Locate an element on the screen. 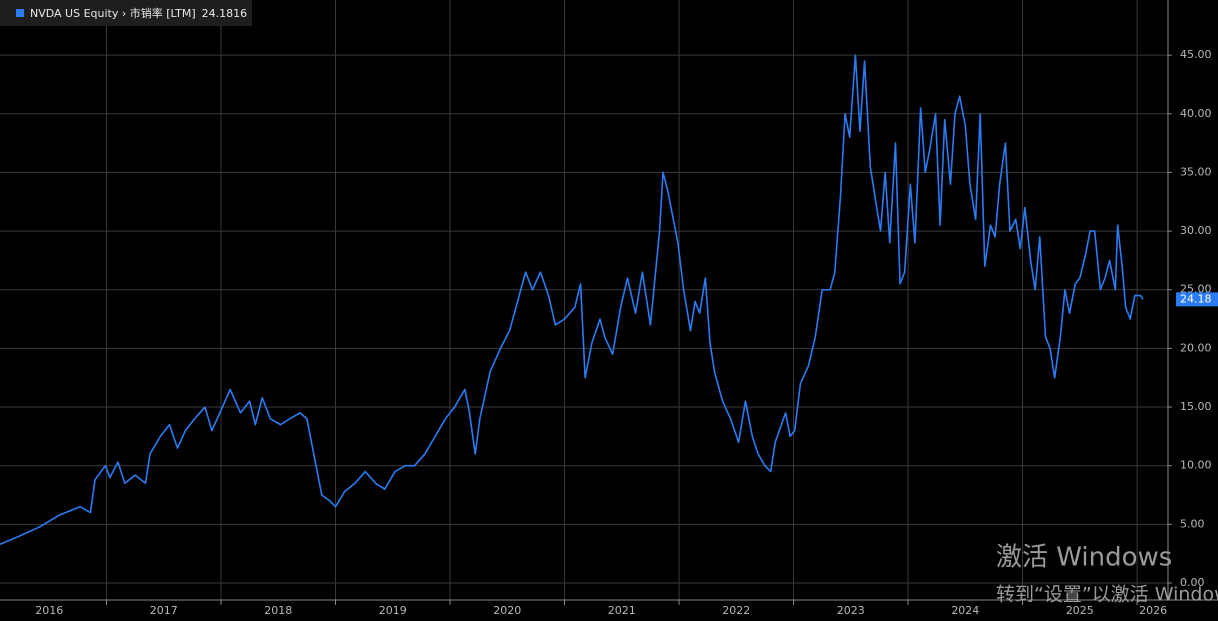 The width and height of the screenshot is (1218, 621). x-tick-label: 2019 is located at coordinates (393, 610).